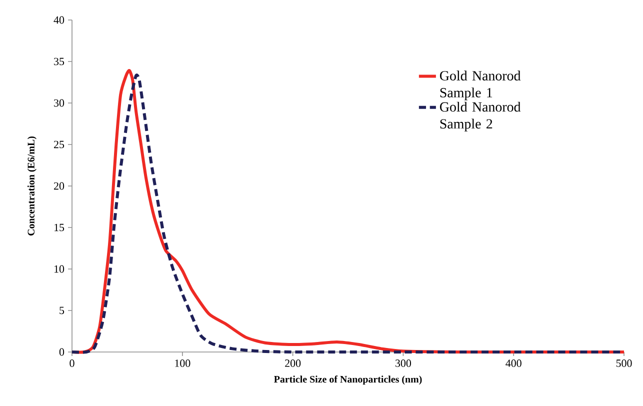 The height and width of the screenshot is (406, 643). I want to click on legend-label: Gold Nanorod Sample 2, so click(480, 117).